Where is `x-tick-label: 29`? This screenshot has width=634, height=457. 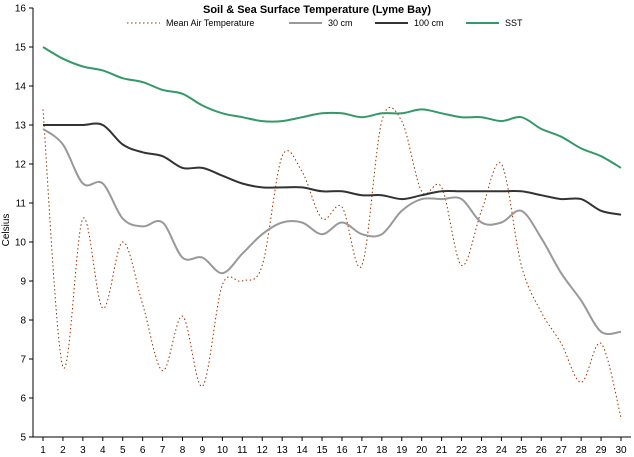 x-tick-label: 29 is located at coordinates (602, 450).